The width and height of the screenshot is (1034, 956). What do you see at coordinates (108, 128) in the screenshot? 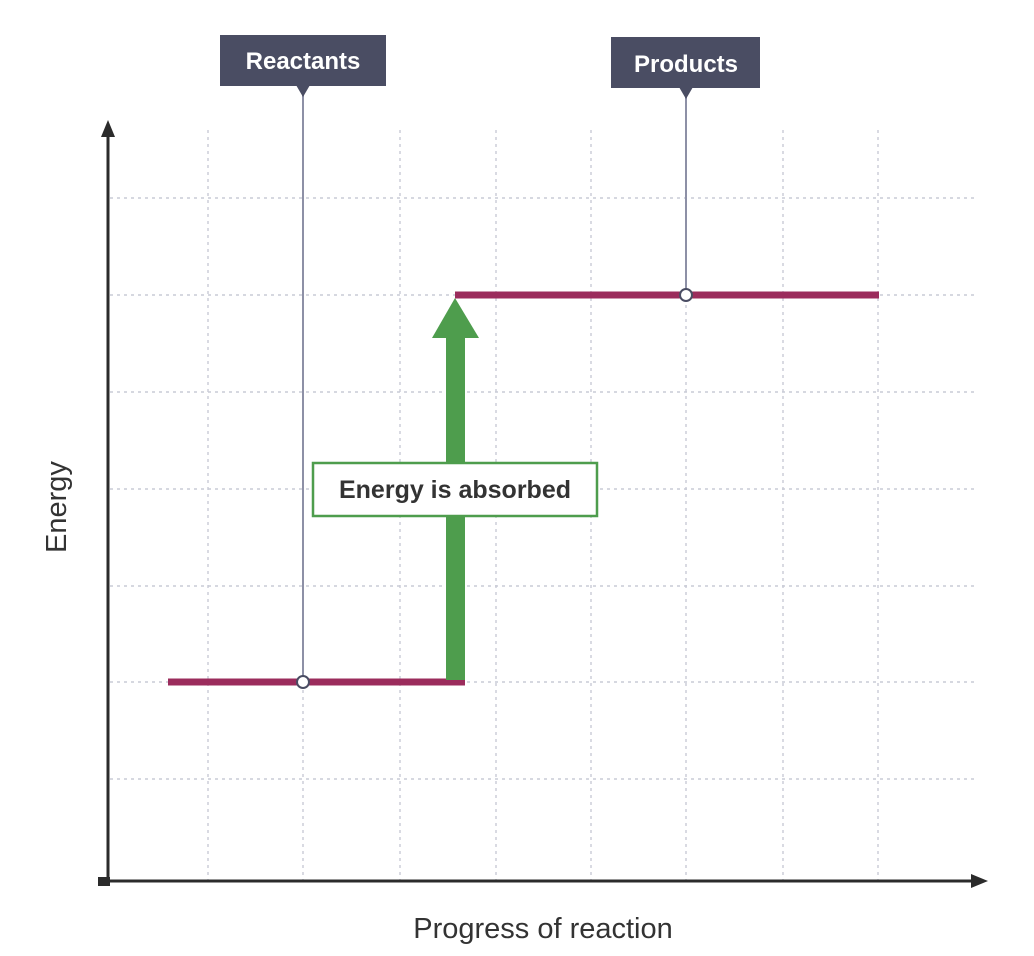
I see `y-axis-arrowhead-icon` at bounding box center [108, 128].